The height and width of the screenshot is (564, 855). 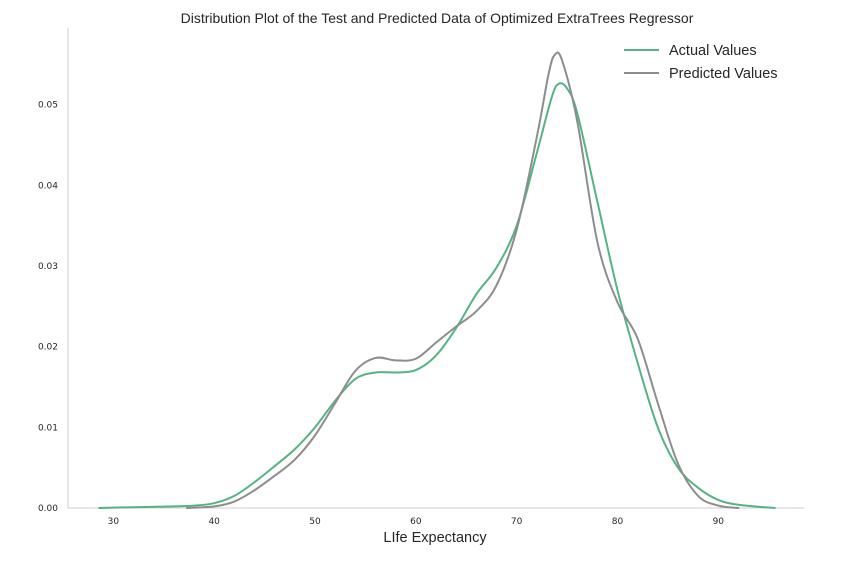 What do you see at coordinates (48, 428) in the screenshot?
I see `y-tick-label: 0.01` at bounding box center [48, 428].